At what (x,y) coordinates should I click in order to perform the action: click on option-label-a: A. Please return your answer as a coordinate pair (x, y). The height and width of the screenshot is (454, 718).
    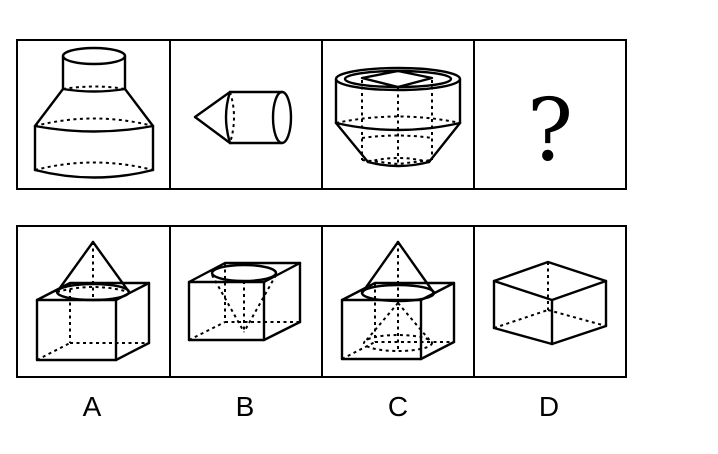
    Looking at the image, I should click on (92, 406).